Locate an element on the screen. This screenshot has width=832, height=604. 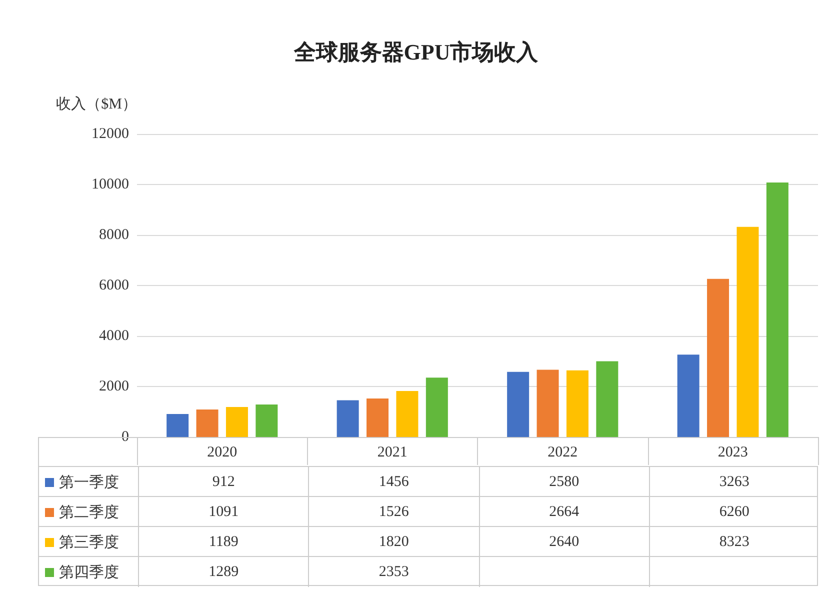
data-label: 2353 is located at coordinates (393, 572).